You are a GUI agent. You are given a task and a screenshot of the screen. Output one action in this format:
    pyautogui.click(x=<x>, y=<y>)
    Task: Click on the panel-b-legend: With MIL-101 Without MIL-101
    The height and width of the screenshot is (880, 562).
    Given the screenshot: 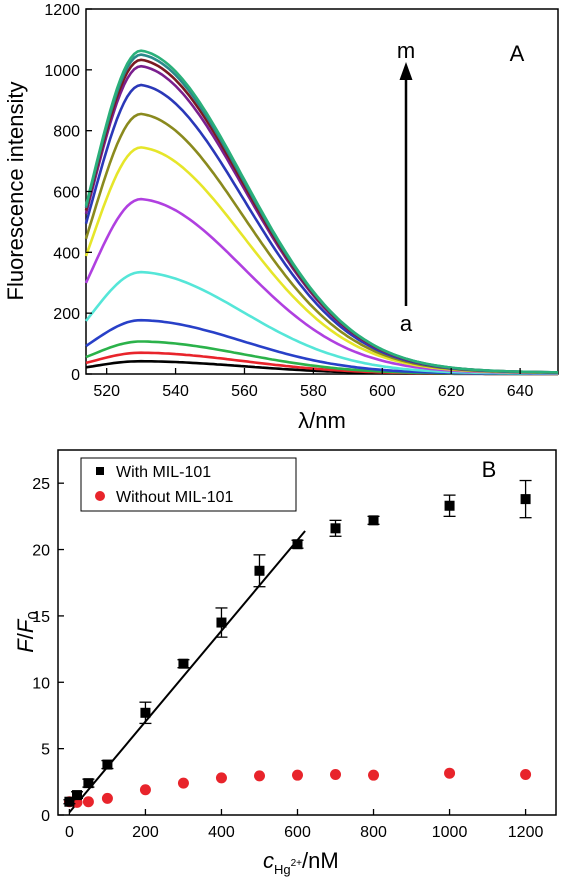 What is the action you would take?
    pyautogui.click(x=188, y=484)
    